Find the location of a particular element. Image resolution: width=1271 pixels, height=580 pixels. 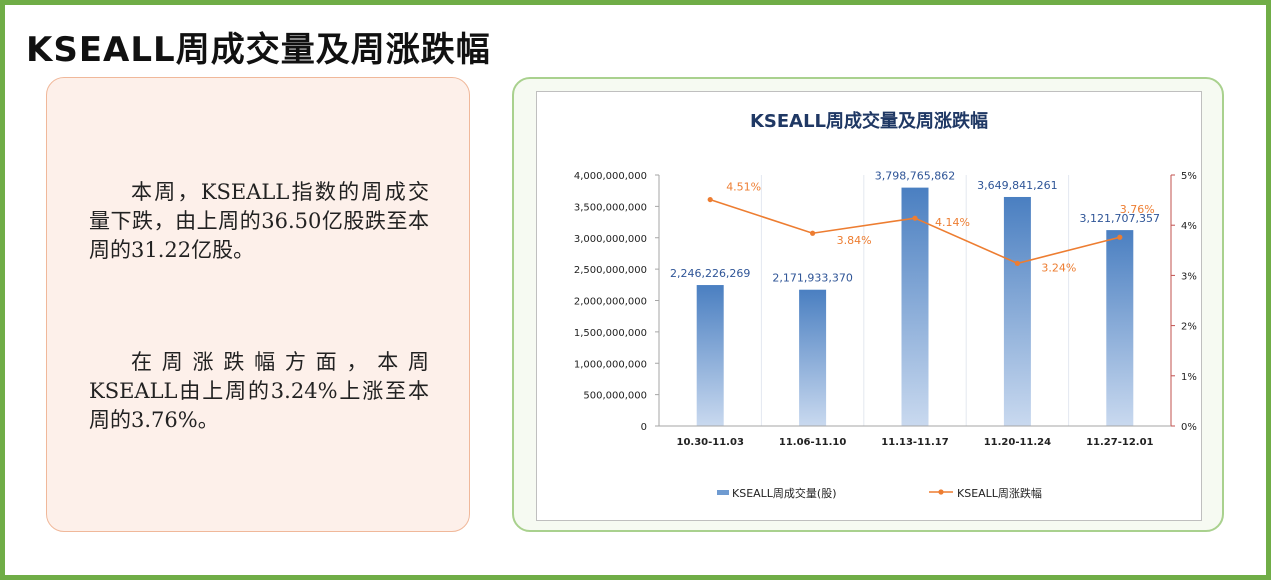

x-tick-label: 11.13-11.17 is located at coordinates (914, 442).